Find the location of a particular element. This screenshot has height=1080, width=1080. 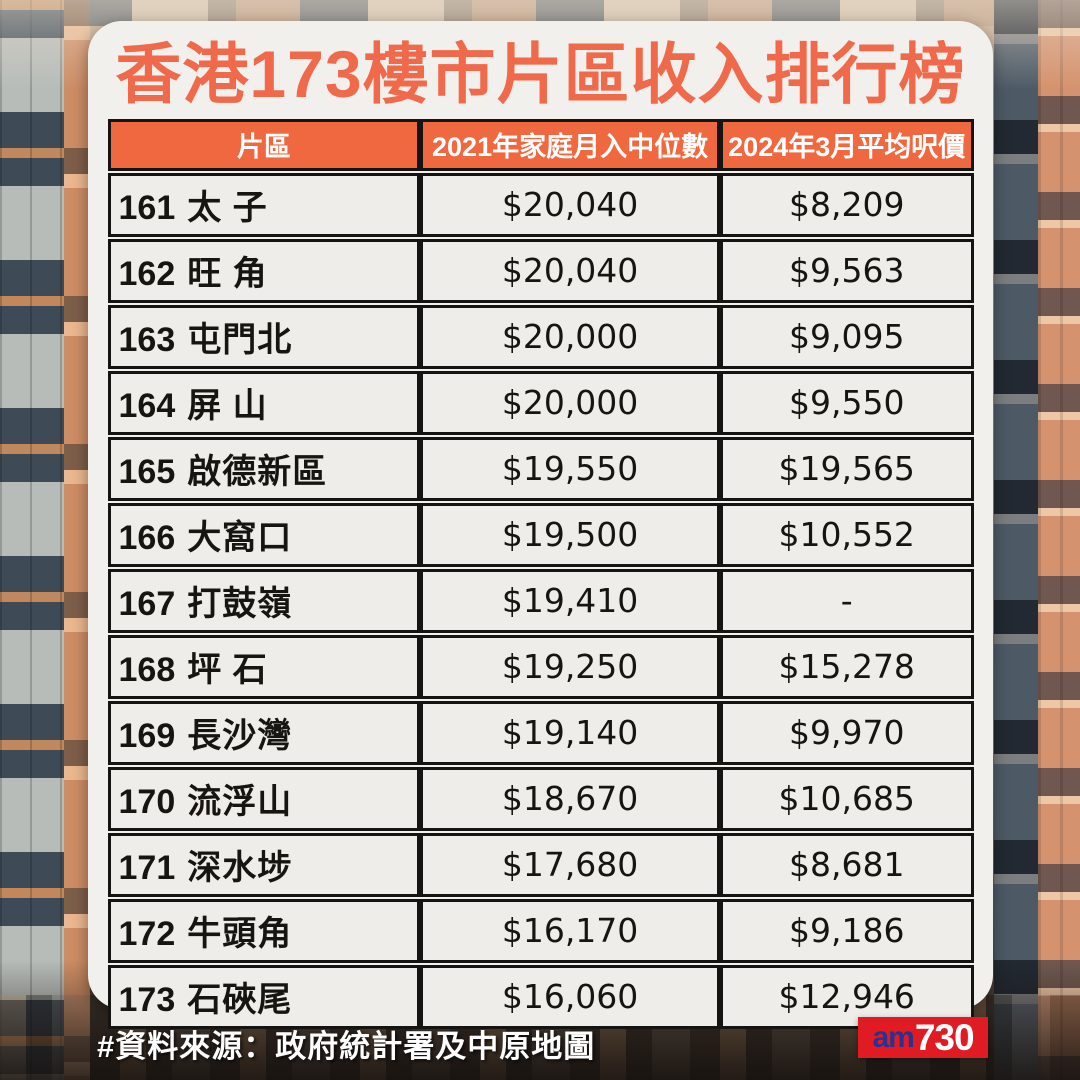

table-row: 169 長沙灣 $19,140 $9,970 is located at coordinates (540, 732).